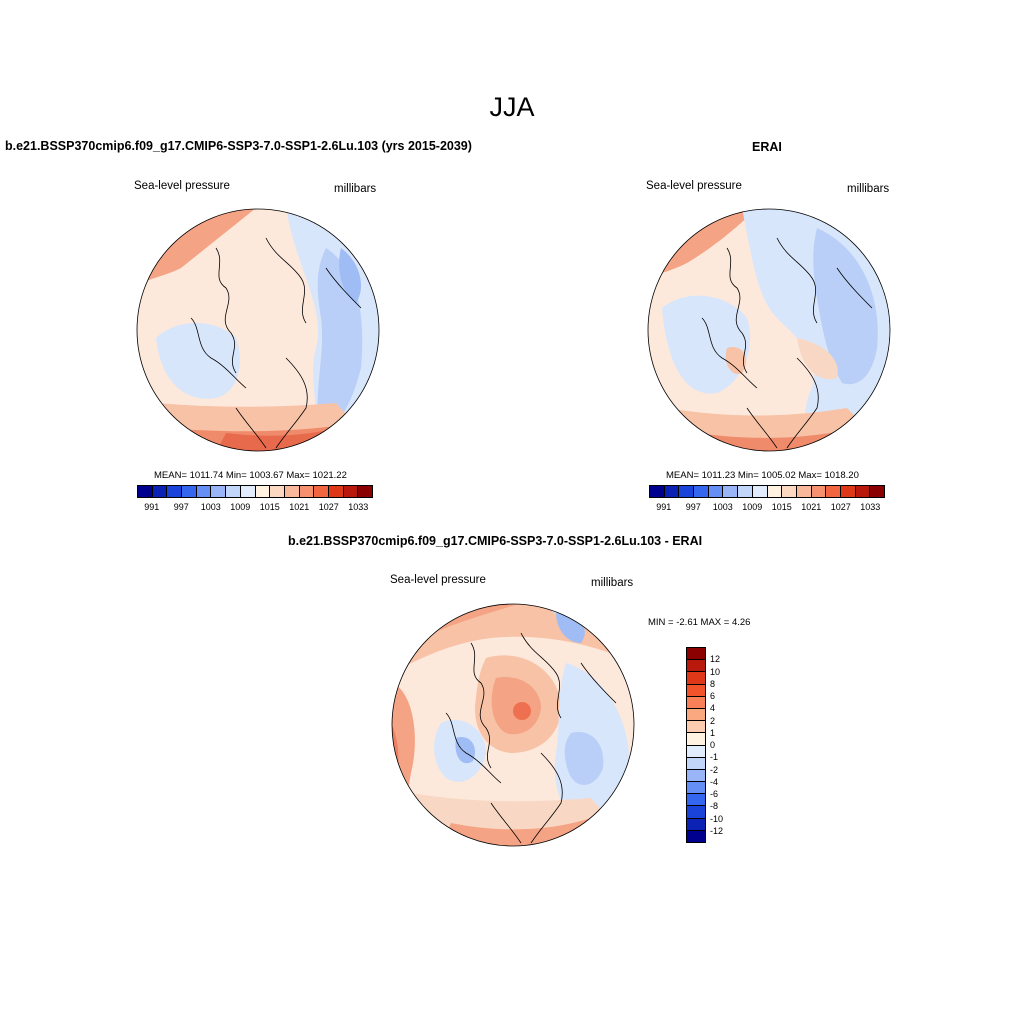  What do you see at coordinates (840, 507) in the screenshot?
I see `obs-colorbar-tick-label: 1027` at bounding box center [840, 507].